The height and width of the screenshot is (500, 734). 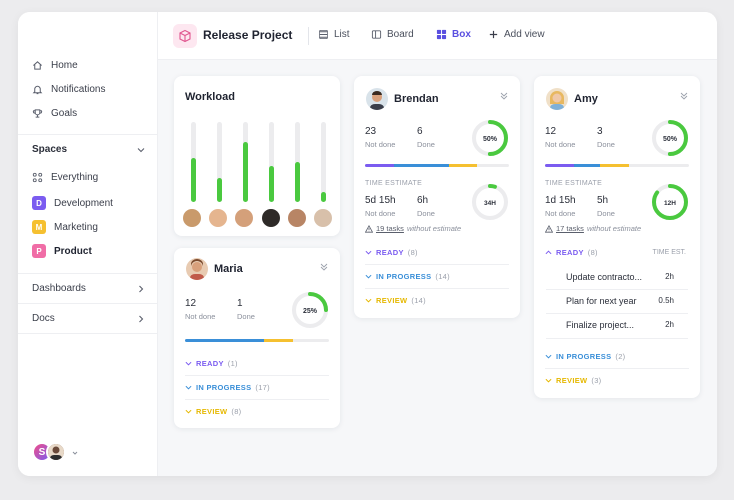 What do you see at coordinates (262, 387) in the screenshot?
I see `group-count: (17)` at bounding box center [262, 387].